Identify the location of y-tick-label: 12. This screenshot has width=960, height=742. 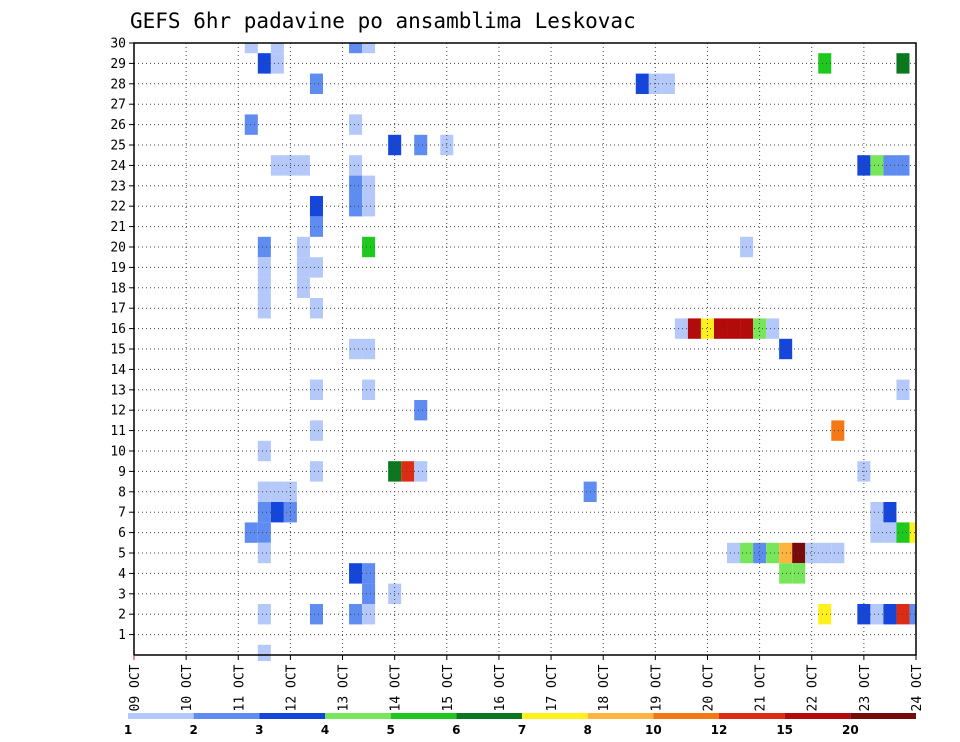
(118, 411).